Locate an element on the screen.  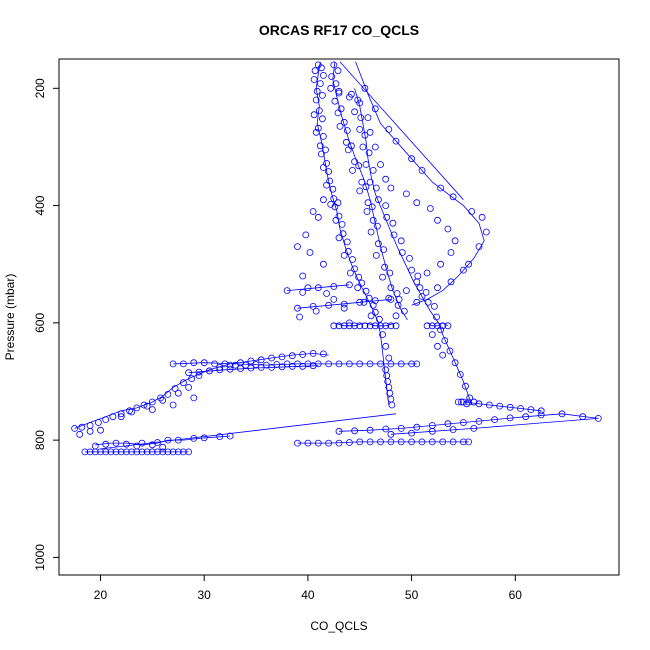
y-tick-label: 200 is located at coordinates (40, 88).